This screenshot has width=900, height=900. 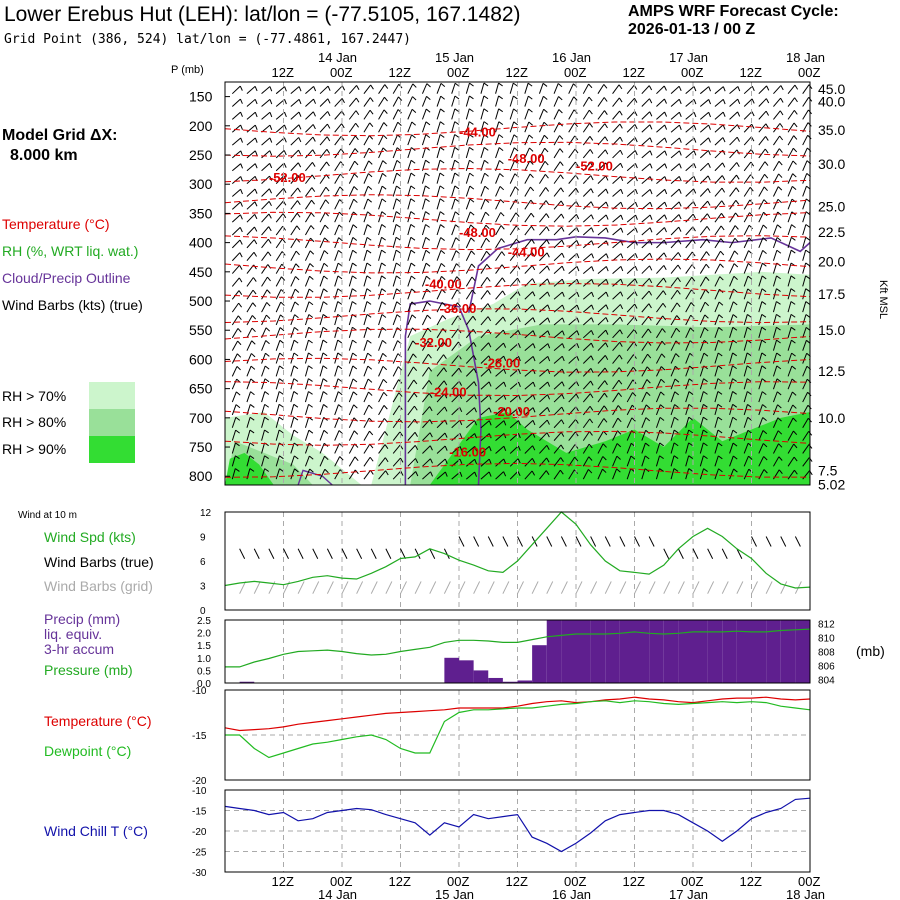 I want to click on isotherm-label: -48.00, so click(x=526, y=158).